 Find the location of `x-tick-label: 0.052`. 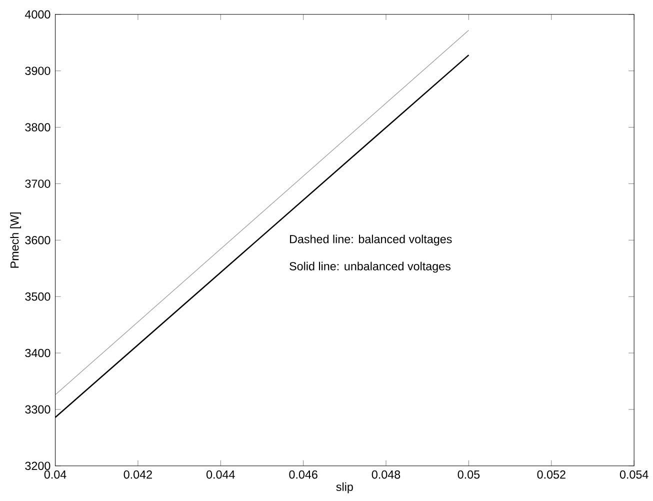

x-tick-label: 0.052 is located at coordinates (551, 474).